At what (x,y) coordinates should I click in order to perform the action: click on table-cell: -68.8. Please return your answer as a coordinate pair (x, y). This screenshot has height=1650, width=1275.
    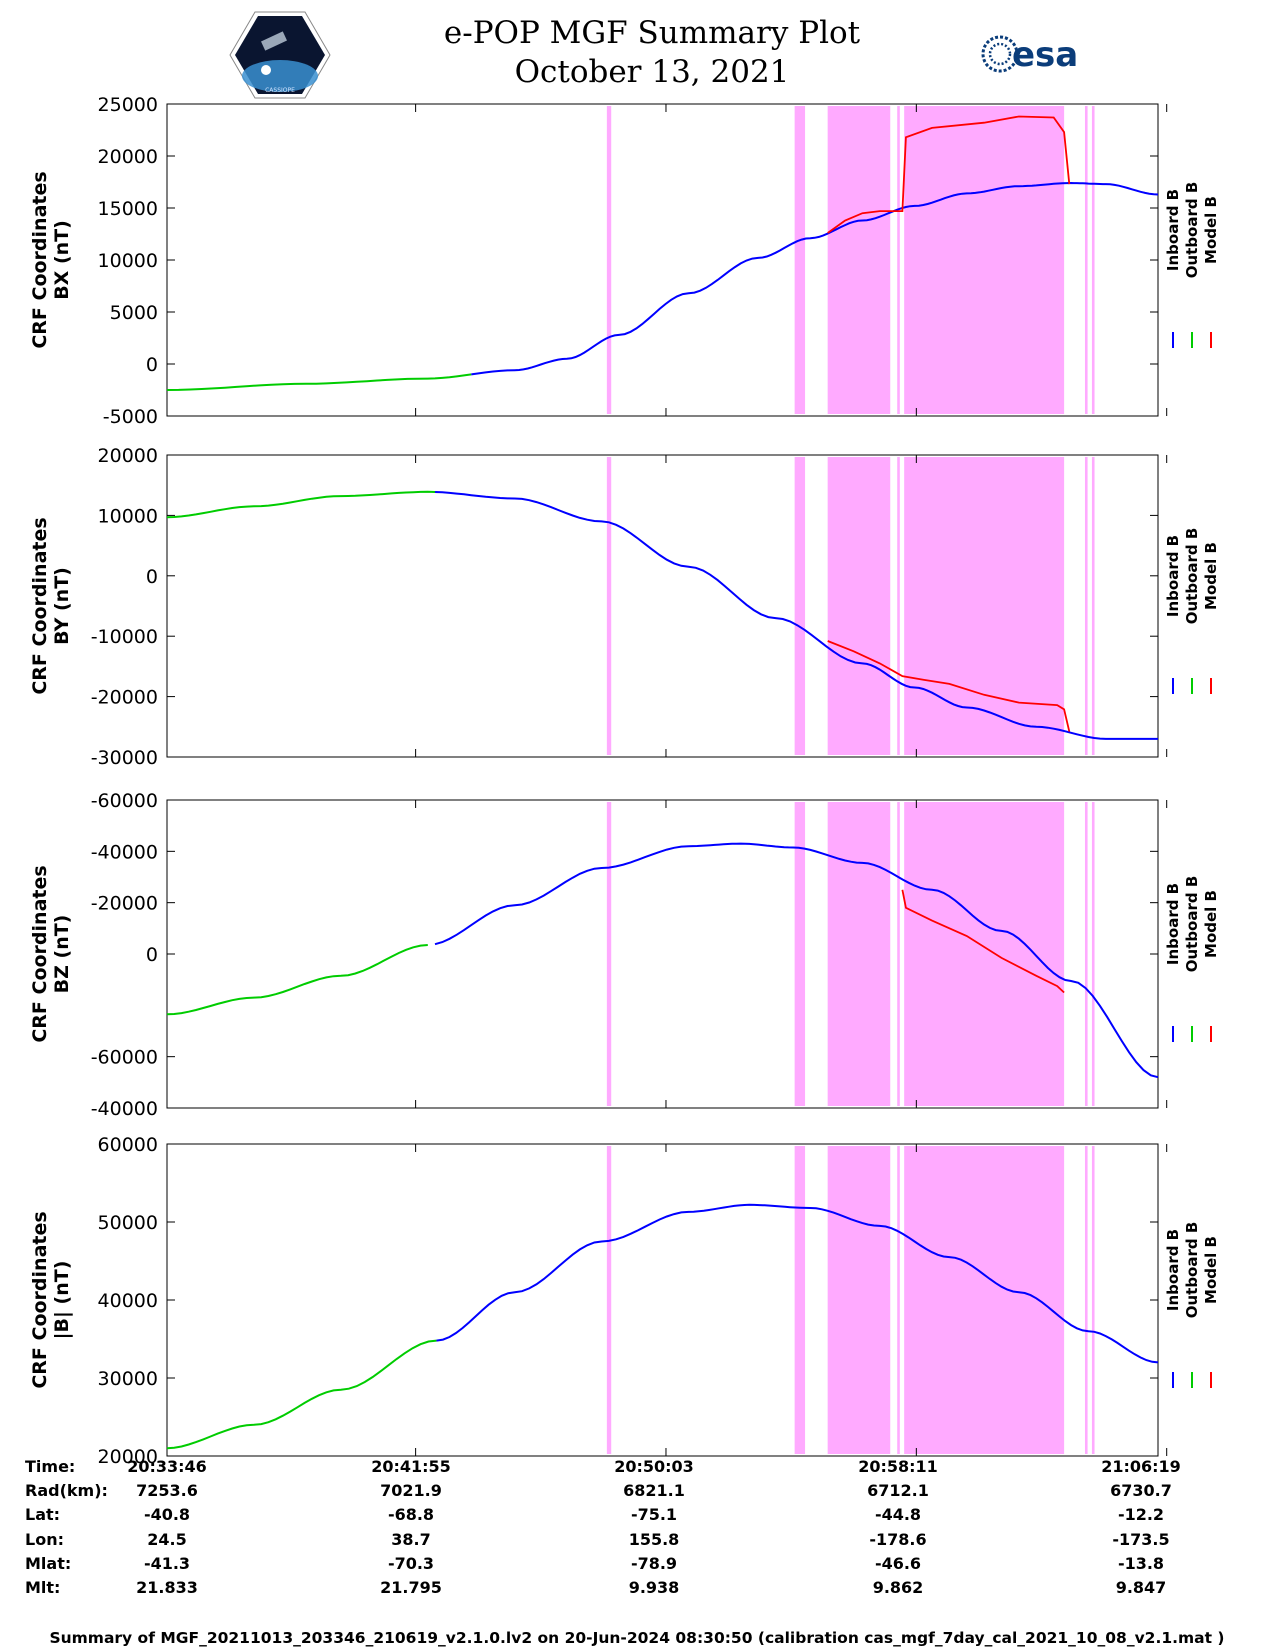
    Looking at the image, I should click on (411, 1514).